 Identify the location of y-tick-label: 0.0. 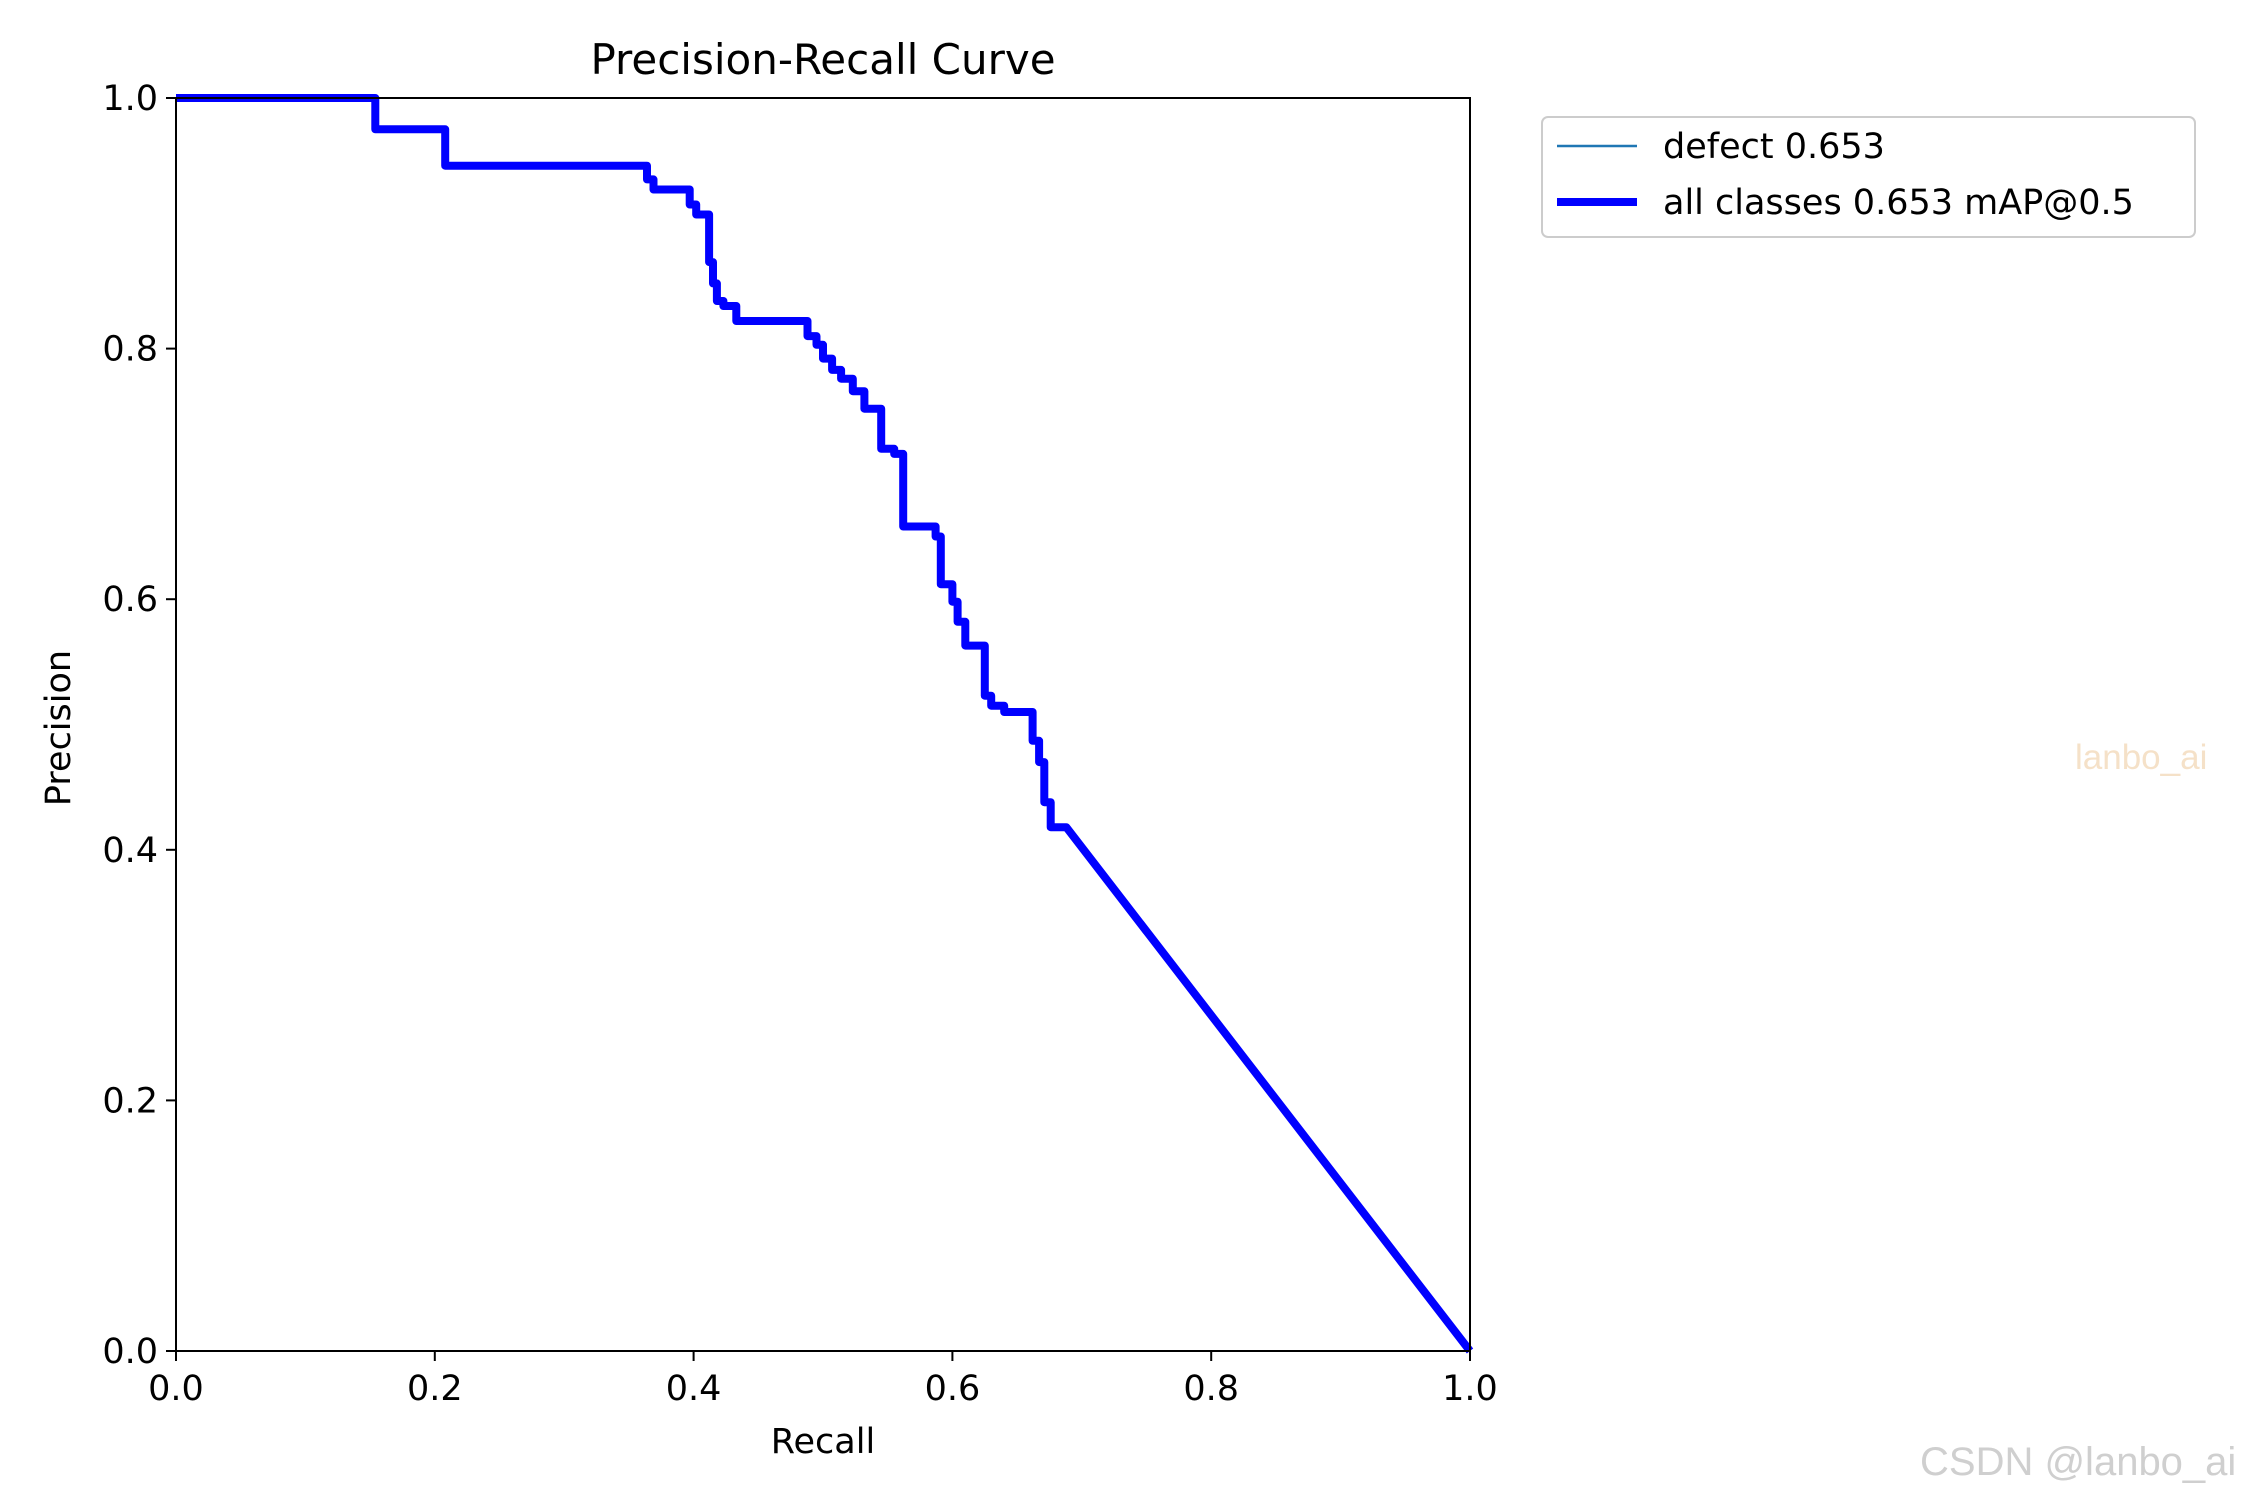
(130, 1352).